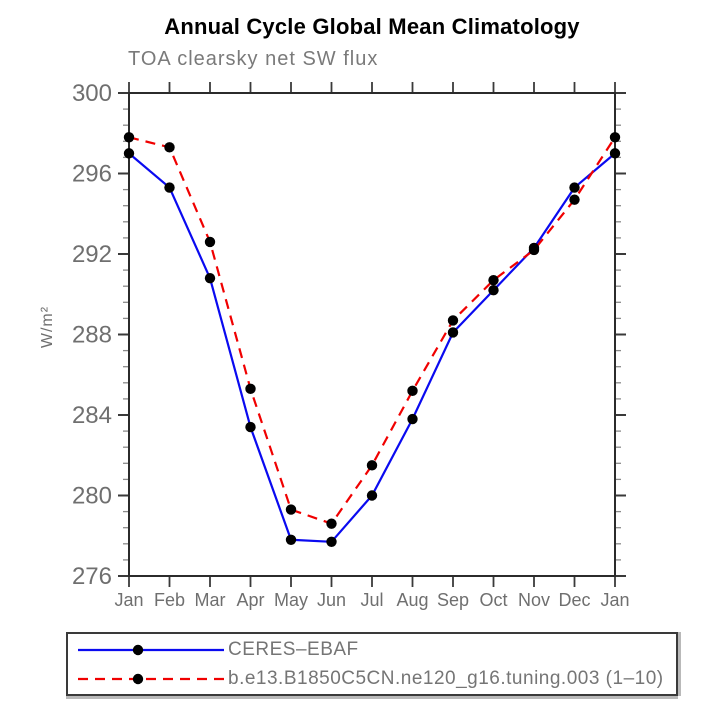  I want to click on x-tick-label: Feb, so click(169, 600).